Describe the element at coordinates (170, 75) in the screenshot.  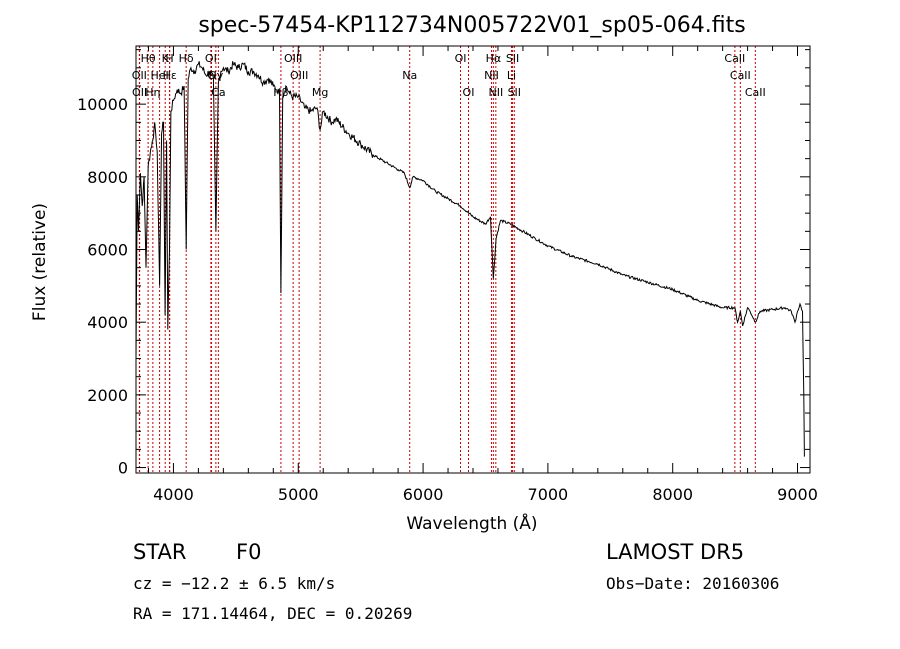
I see `line-marker-label: Hε` at that location.